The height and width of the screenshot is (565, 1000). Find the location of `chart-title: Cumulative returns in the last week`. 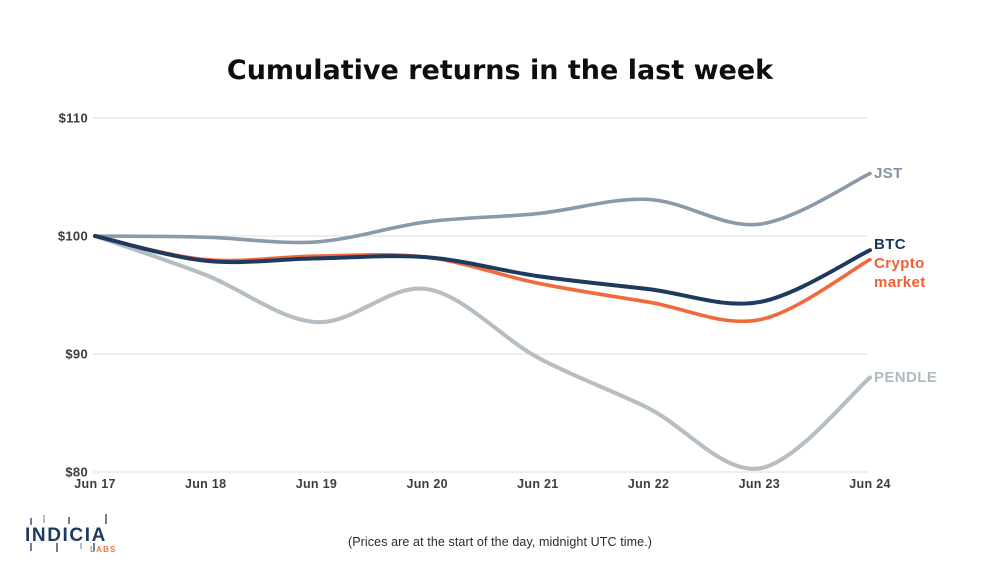

chart-title: Cumulative returns in the last week is located at coordinates (500, 70).